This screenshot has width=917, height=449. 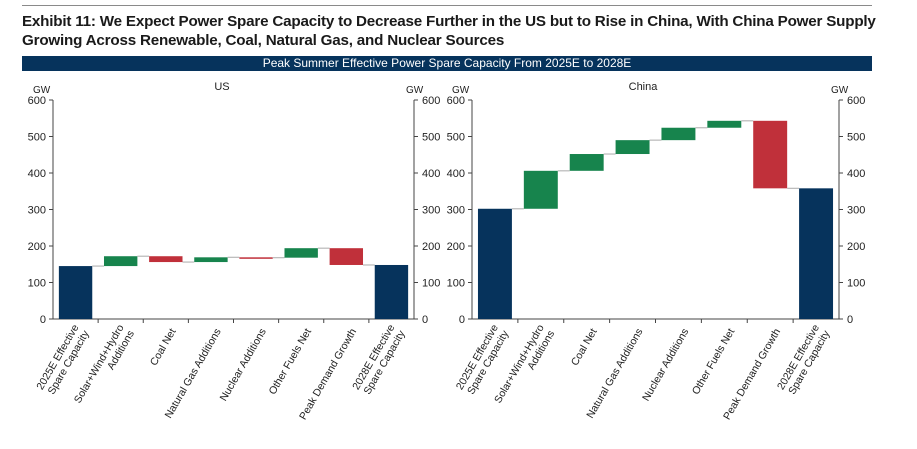 What do you see at coordinates (856, 174) in the screenshot?
I see `china-right-tick-label: 400` at bounding box center [856, 174].